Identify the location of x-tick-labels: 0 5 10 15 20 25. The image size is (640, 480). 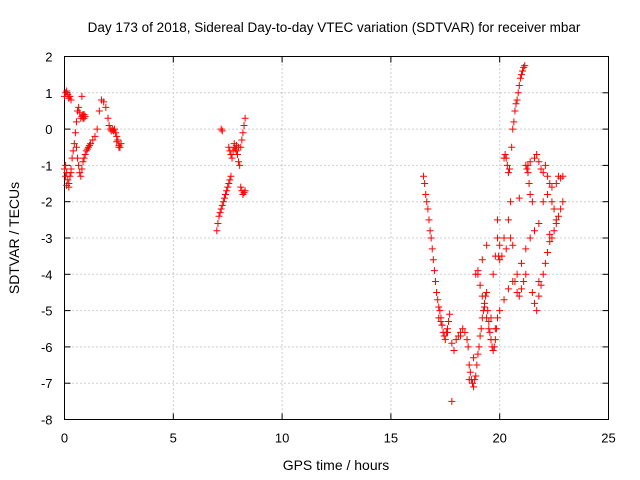
(338, 438).